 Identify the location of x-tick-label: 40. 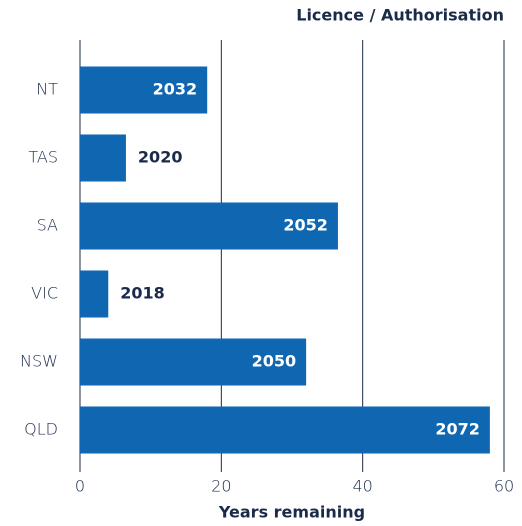
(362, 486).